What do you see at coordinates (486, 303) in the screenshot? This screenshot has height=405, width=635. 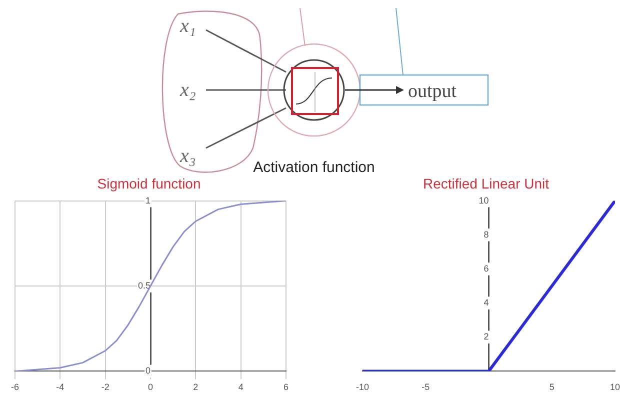 I see `y-tick-label: 4` at bounding box center [486, 303].